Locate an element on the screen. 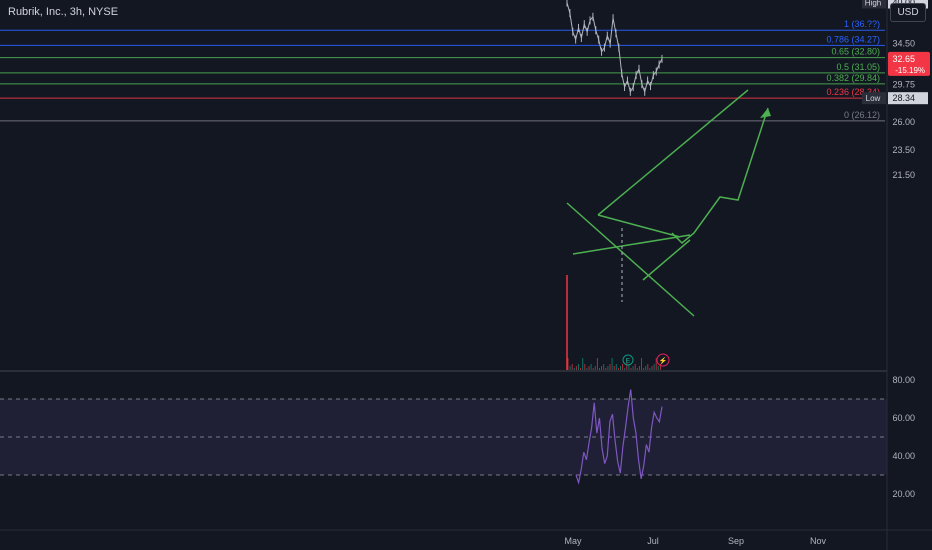 This screenshot has width=932, height=550. chart-title: Rubrik, Inc., 3h, NYSE is located at coordinates (63, 12).